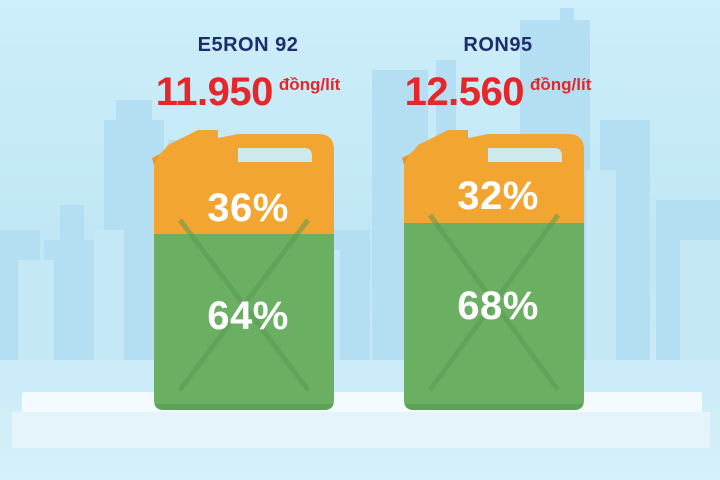 This screenshot has height=480, width=720. What do you see at coordinates (248, 208) in the screenshot?
I see `top-share-label: 36%` at bounding box center [248, 208].